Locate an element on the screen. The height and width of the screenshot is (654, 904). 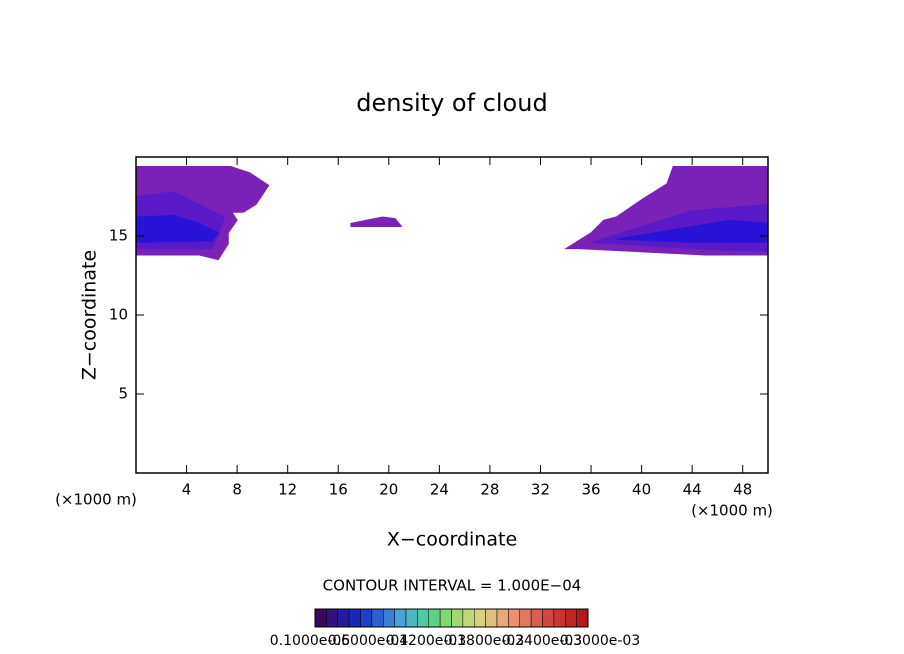
x-tick-label: 12 is located at coordinates (287, 490).